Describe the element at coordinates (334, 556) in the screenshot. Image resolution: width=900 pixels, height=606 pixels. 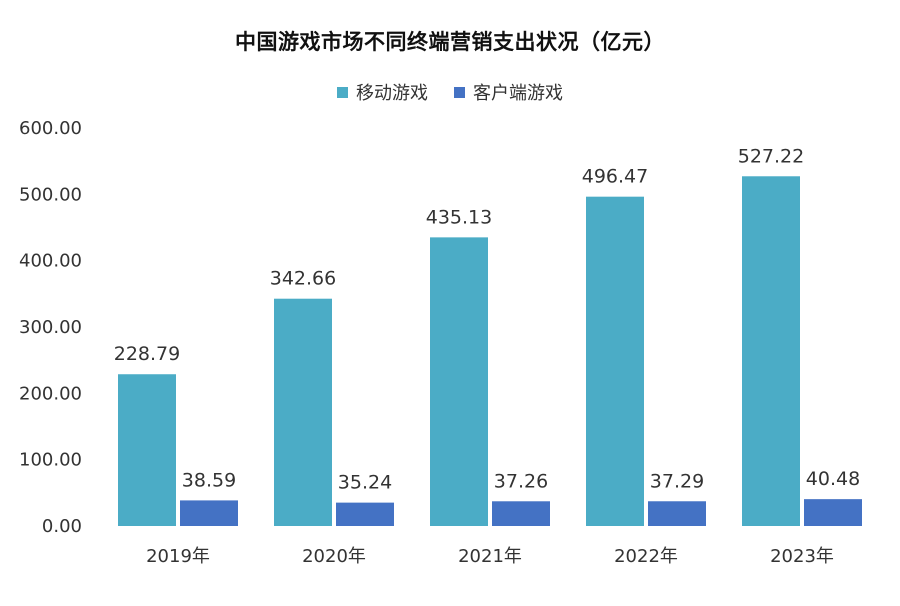
I see `x-tick-label: 2020年` at that location.